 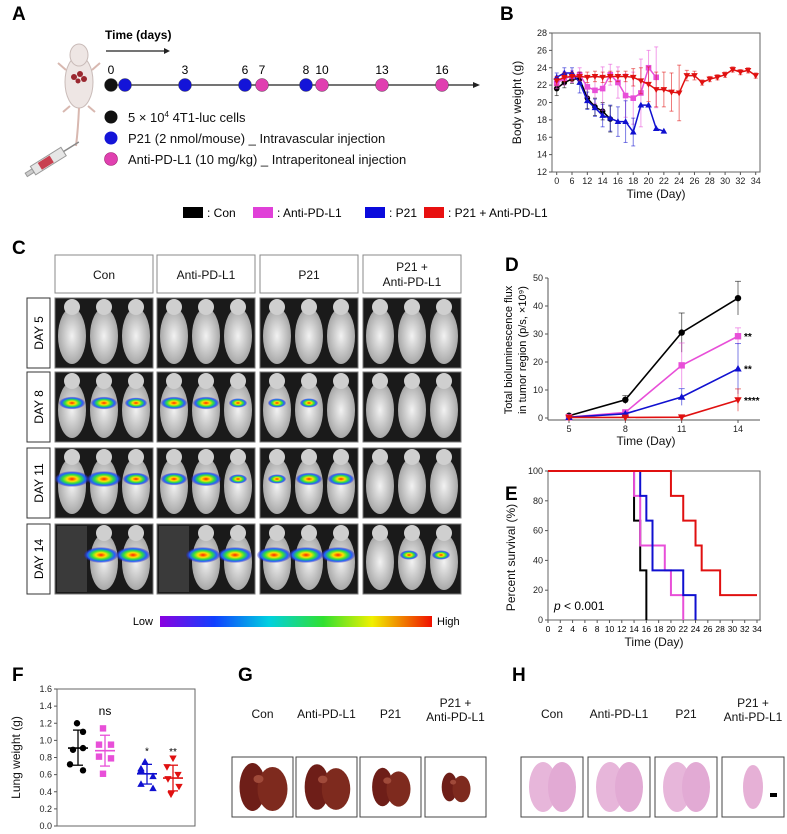 What do you see at coordinates (111, 117) in the screenshot?
I see `legend-dot-cells` at bounding box center [111, 117].